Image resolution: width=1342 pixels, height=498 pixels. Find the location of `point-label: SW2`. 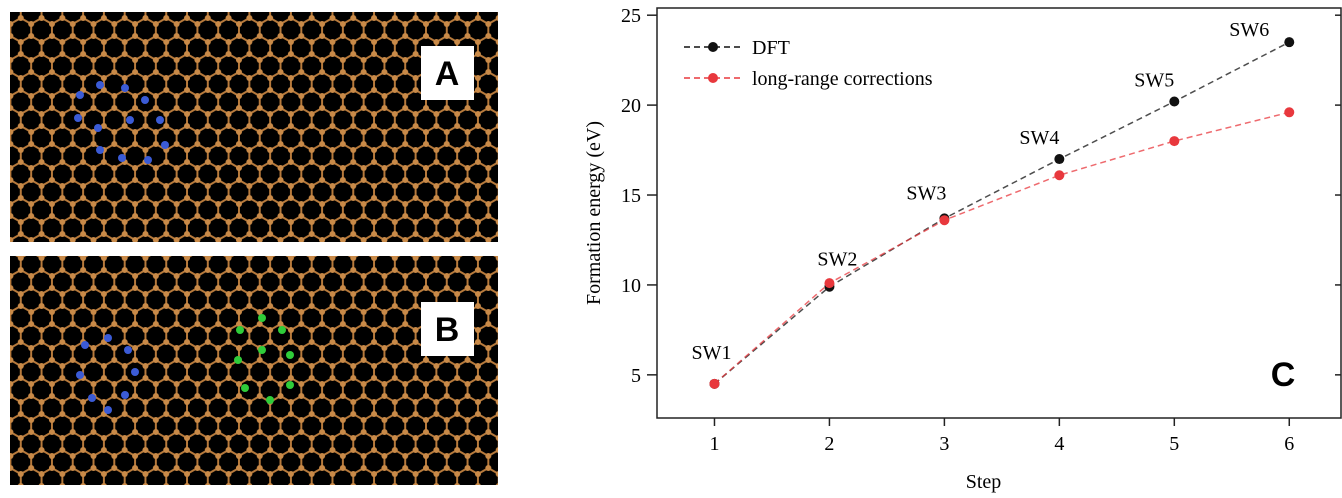

point-label: SW2 is located at coordinates (837, 260).